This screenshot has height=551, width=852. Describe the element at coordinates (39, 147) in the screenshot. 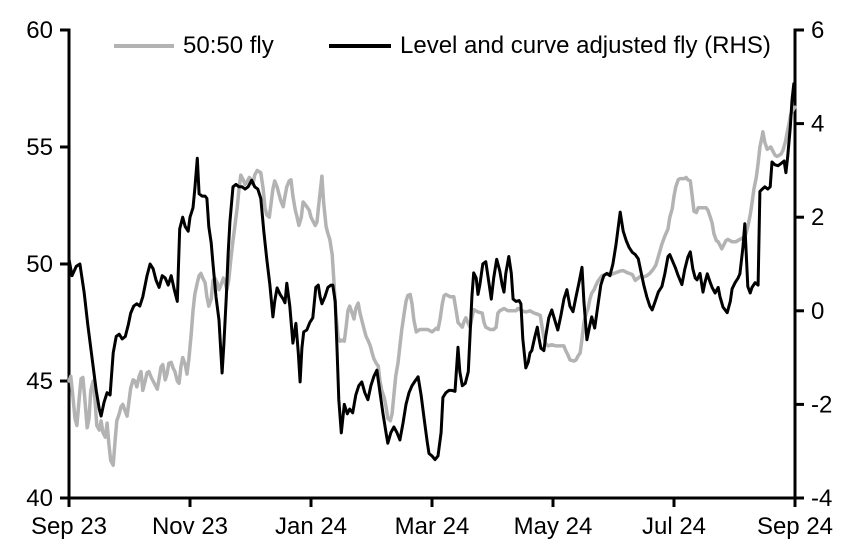

I see `left-axis-tick-label: 55` at that location.